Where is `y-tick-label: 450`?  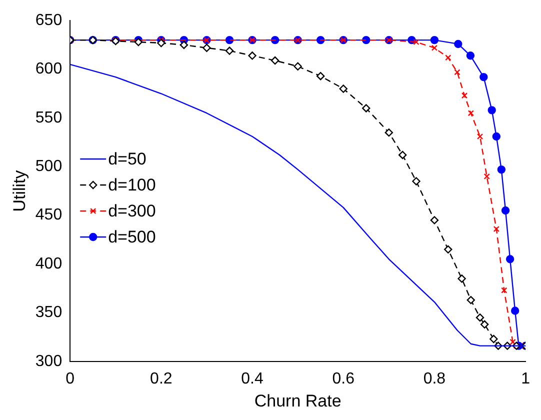
y-tick-label: 450 is located at coordinates (48, 215).